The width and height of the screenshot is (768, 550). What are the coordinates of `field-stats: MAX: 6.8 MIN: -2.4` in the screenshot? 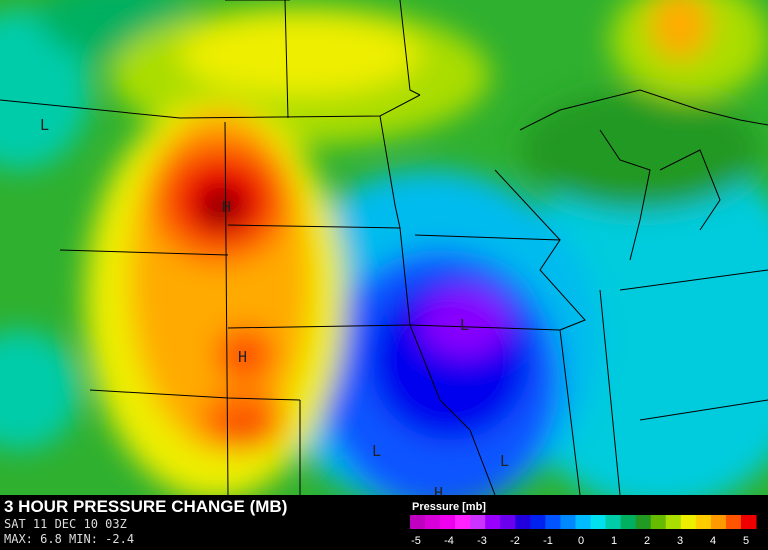 It's located at (69, 539).